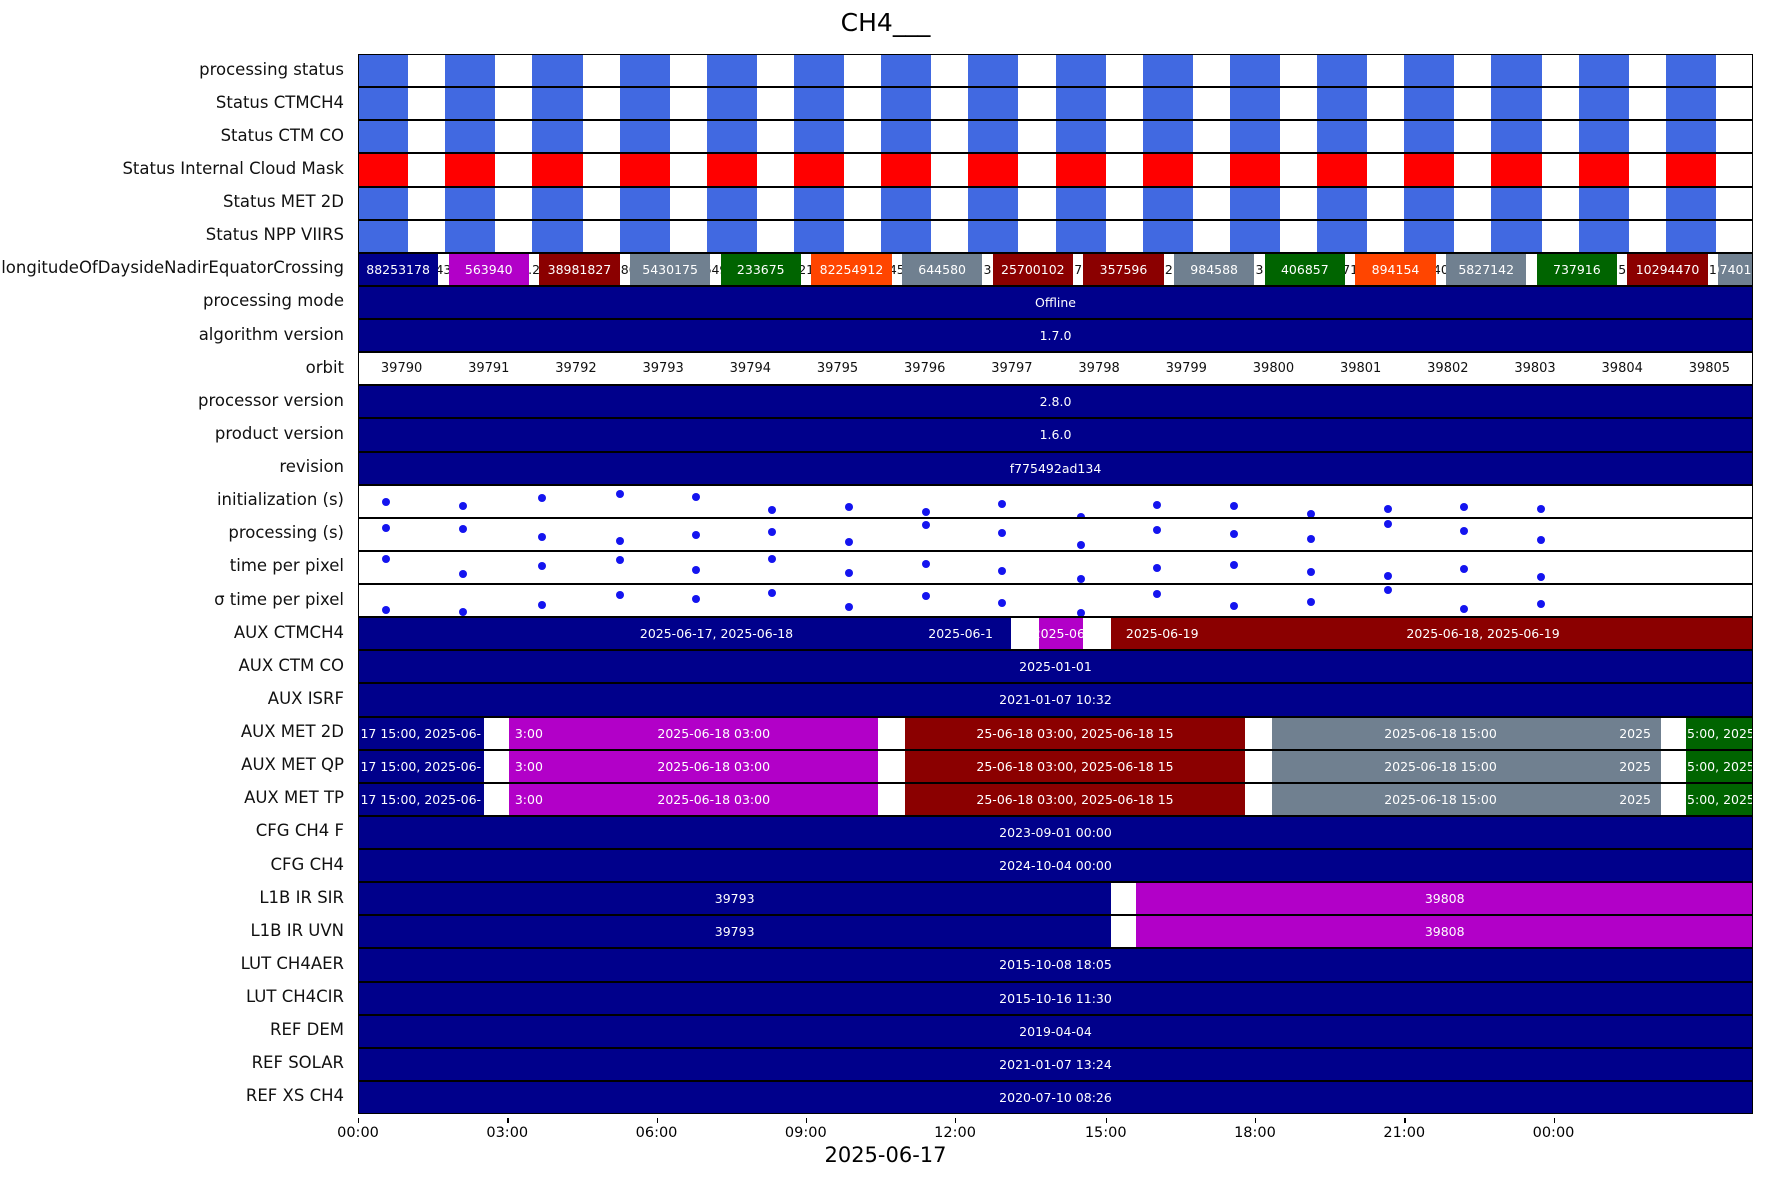 The height and width of the screenshot is (1181, 1771). Describe the element at coordinates (1486, 269) in the screenshot. I see `timeline-segment: 5827142` at that location.